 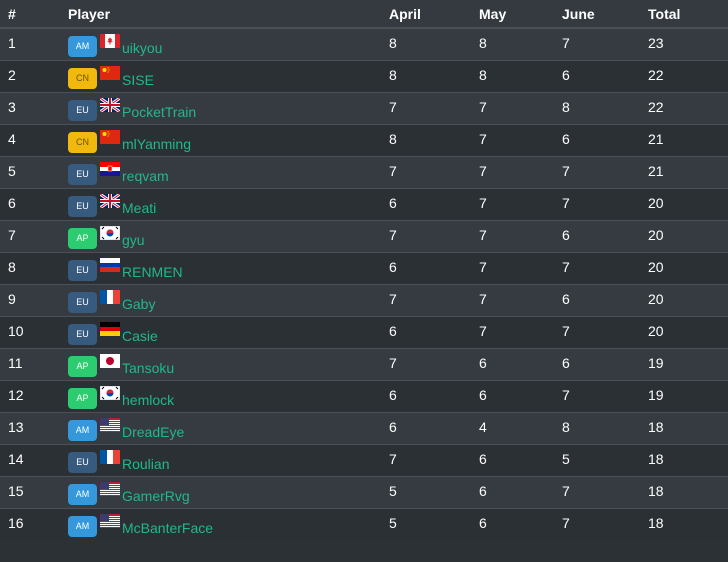 What do you see at coordinates (605, 427) in the screenshot?
I see `june-score: 8` at bounding box center [605, 427].